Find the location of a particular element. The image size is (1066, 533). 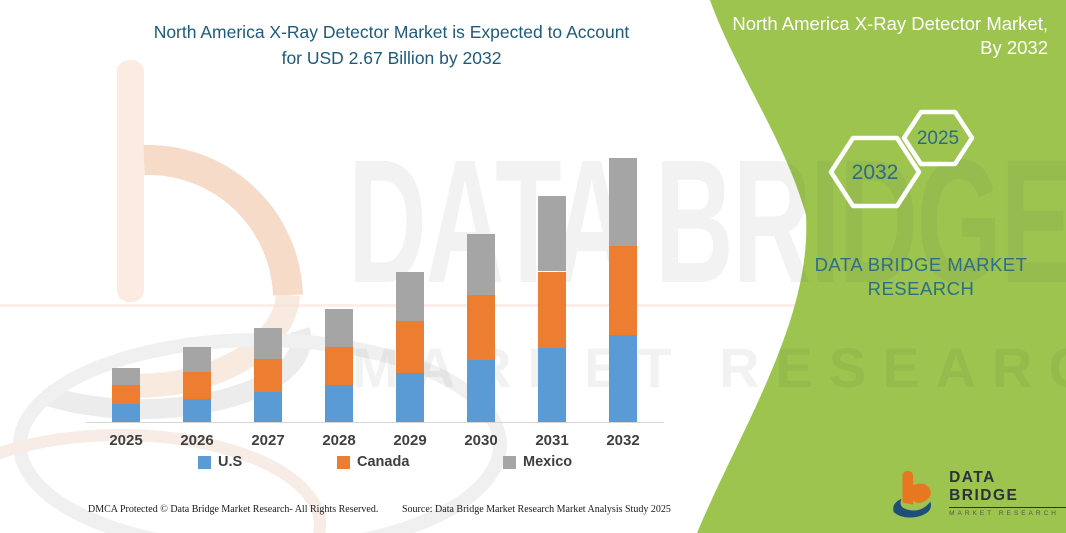

legend-item-us: U.S is located at coordinates (220, 462).